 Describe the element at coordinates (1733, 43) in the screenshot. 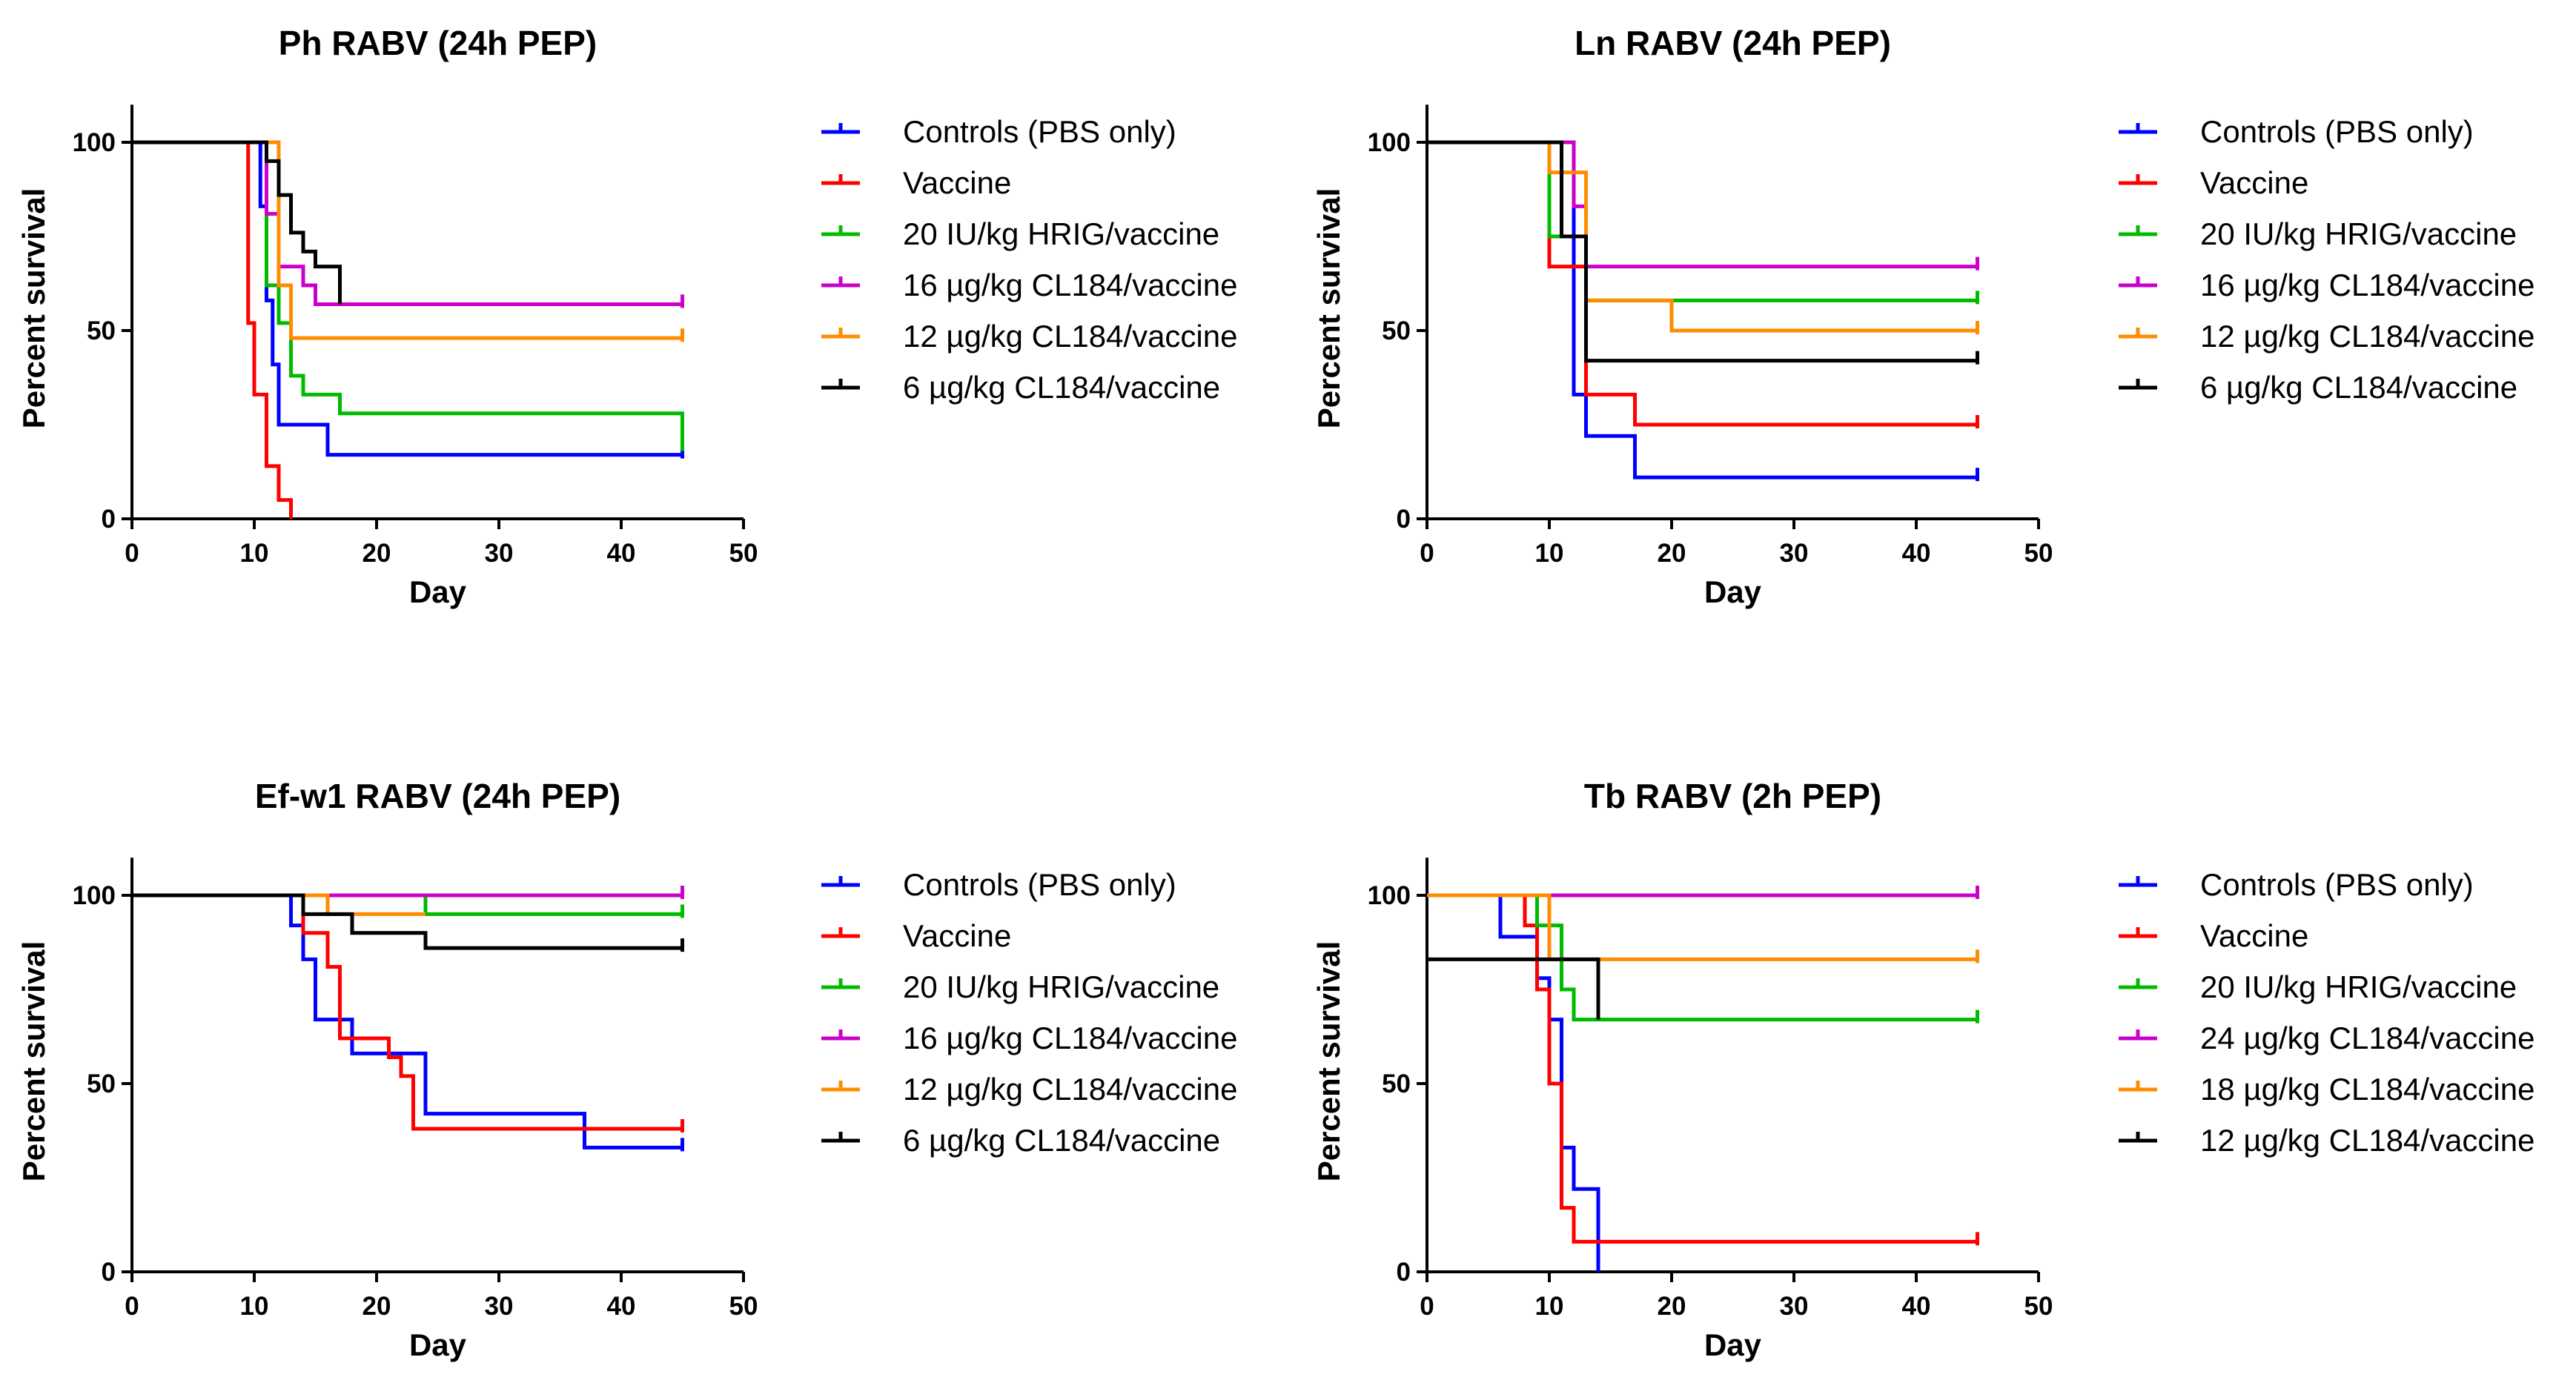

I see `chart-title: Ln RABV (24h PEP)` at that location.